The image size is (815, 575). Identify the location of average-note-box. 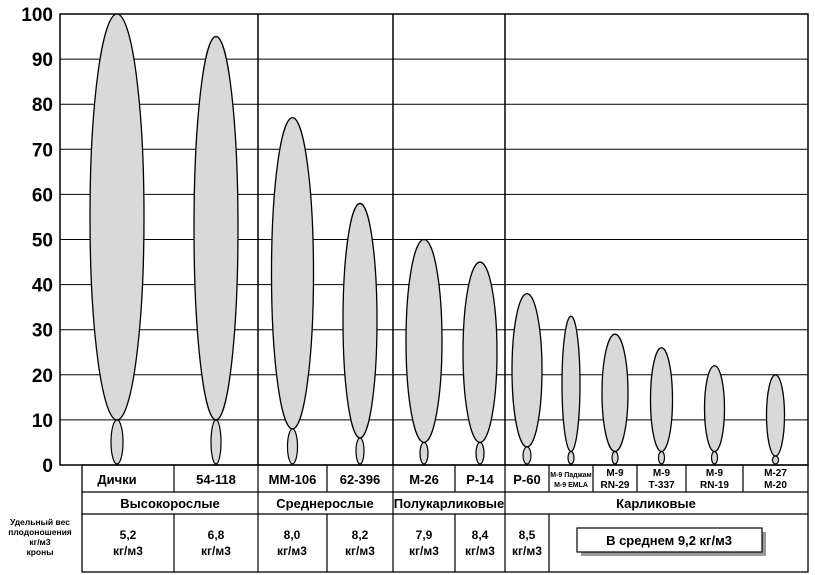
(669, 540).